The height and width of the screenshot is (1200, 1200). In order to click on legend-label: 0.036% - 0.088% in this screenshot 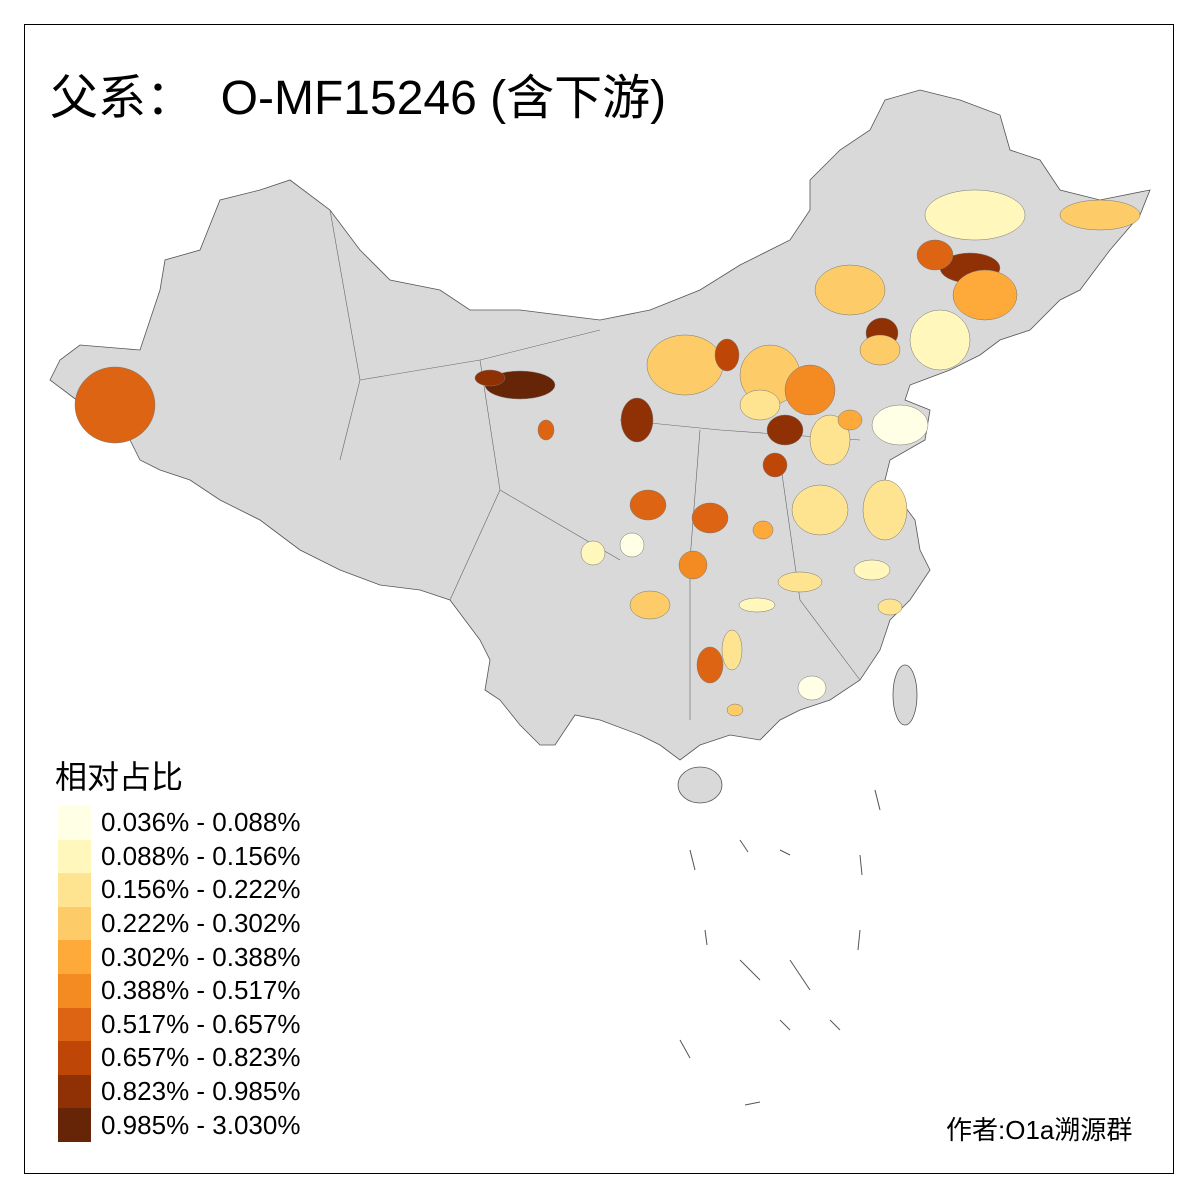, I will do `click(201, 822)`.